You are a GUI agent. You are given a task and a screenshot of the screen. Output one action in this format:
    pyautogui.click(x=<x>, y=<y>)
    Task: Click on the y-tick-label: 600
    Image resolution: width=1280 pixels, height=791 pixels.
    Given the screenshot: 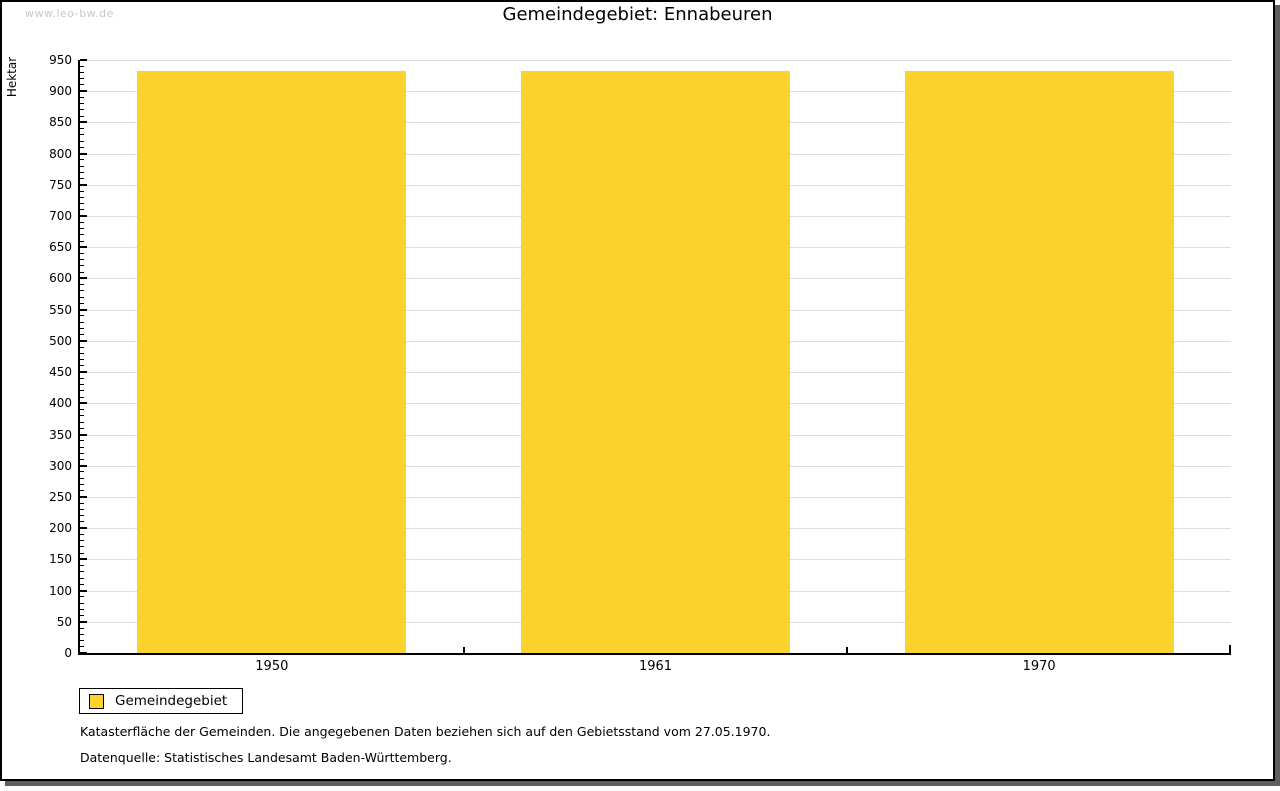 What is the action you would take?
    pyautogui.click(x=60, y=278)
    